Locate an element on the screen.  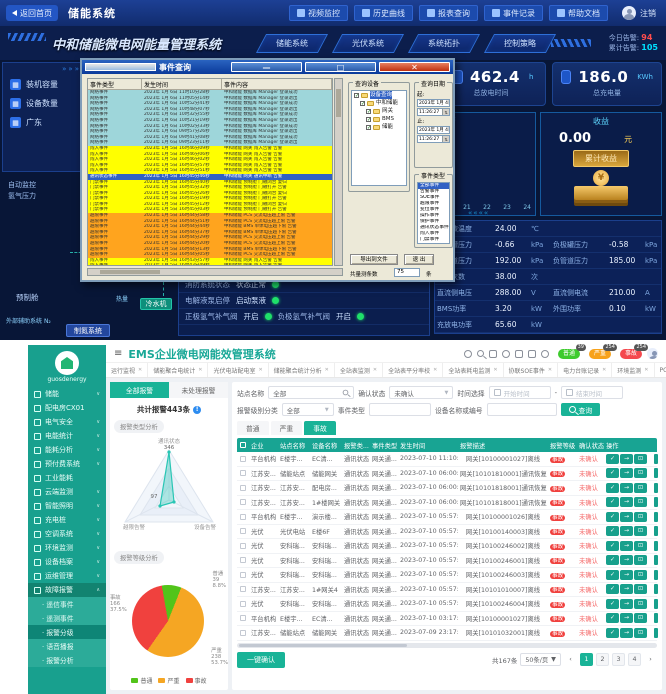
info-icon: ! is located at coordinates (197, 409).